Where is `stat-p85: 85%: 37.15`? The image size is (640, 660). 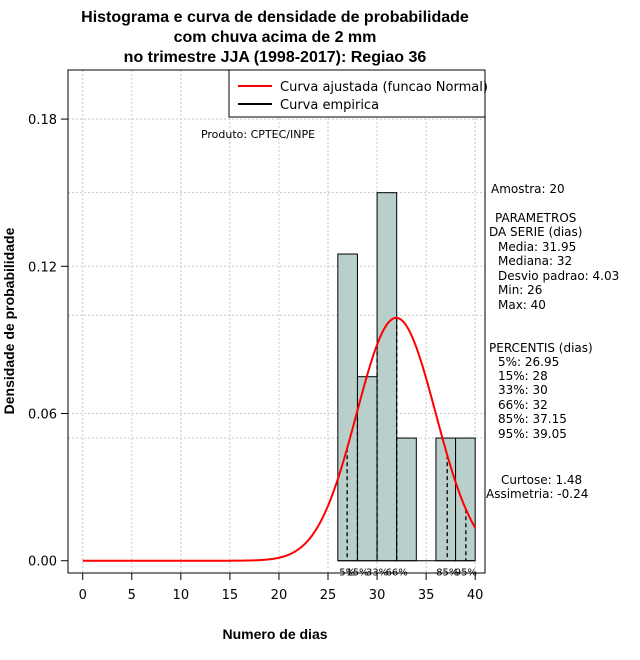 stat-p85: 85%: 37.15 is located at coordinates (532, 419).